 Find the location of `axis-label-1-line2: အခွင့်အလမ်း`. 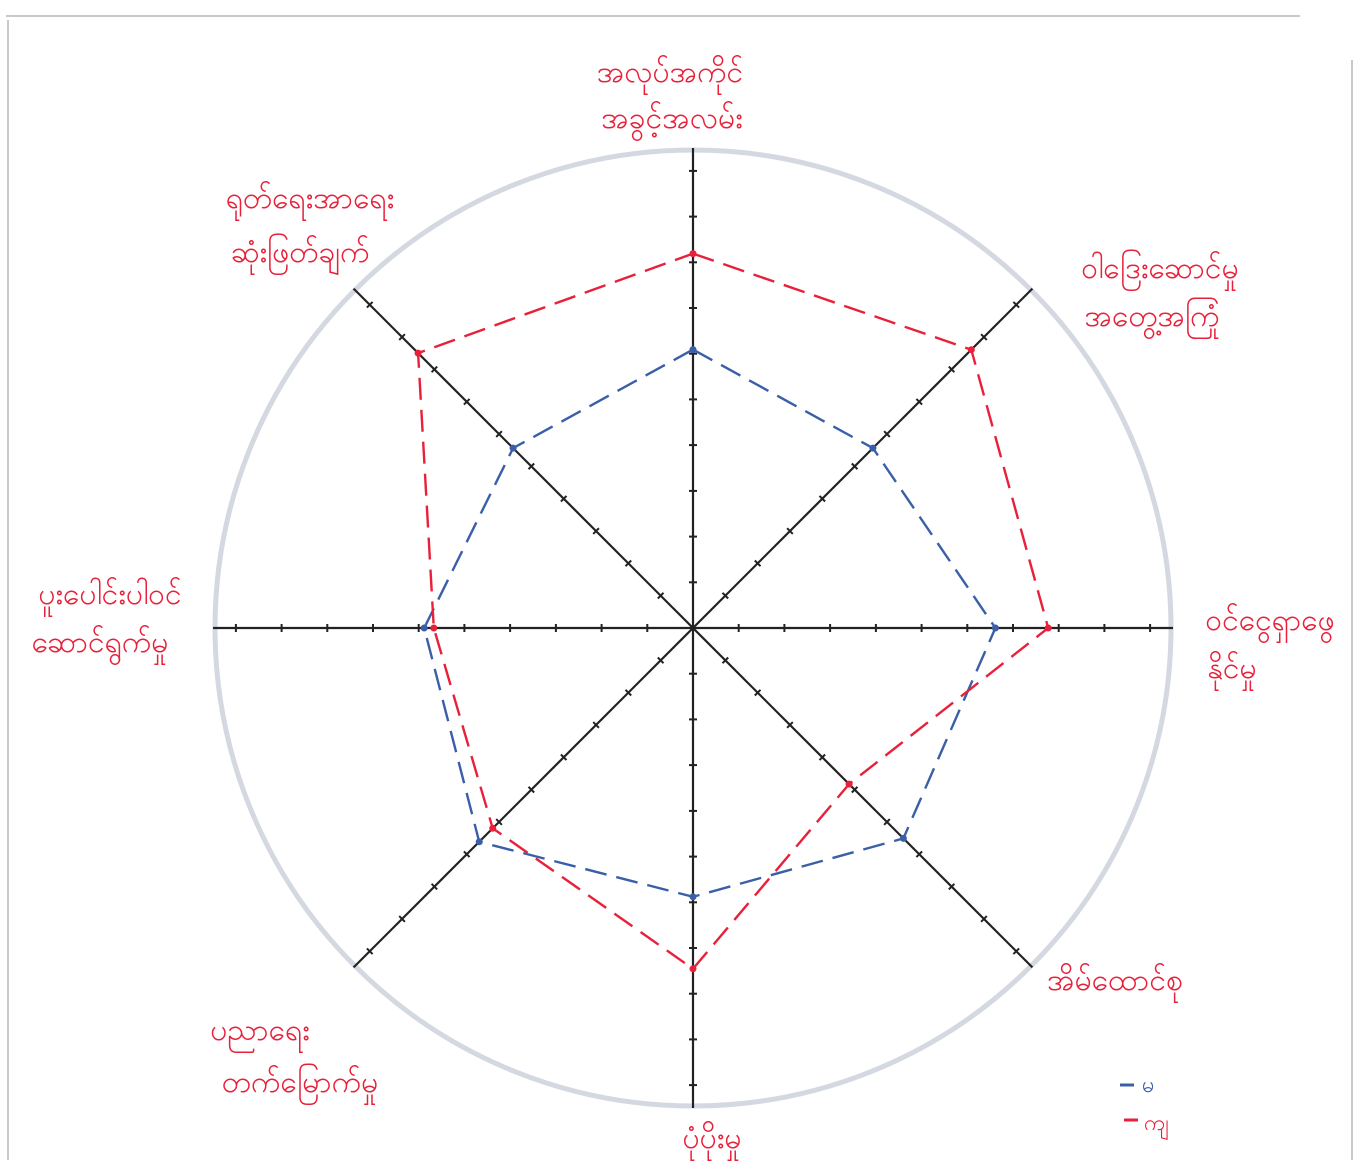

axis-label-1-line2: အခွင့်အလမ်း is located at coordinates (671, 121).